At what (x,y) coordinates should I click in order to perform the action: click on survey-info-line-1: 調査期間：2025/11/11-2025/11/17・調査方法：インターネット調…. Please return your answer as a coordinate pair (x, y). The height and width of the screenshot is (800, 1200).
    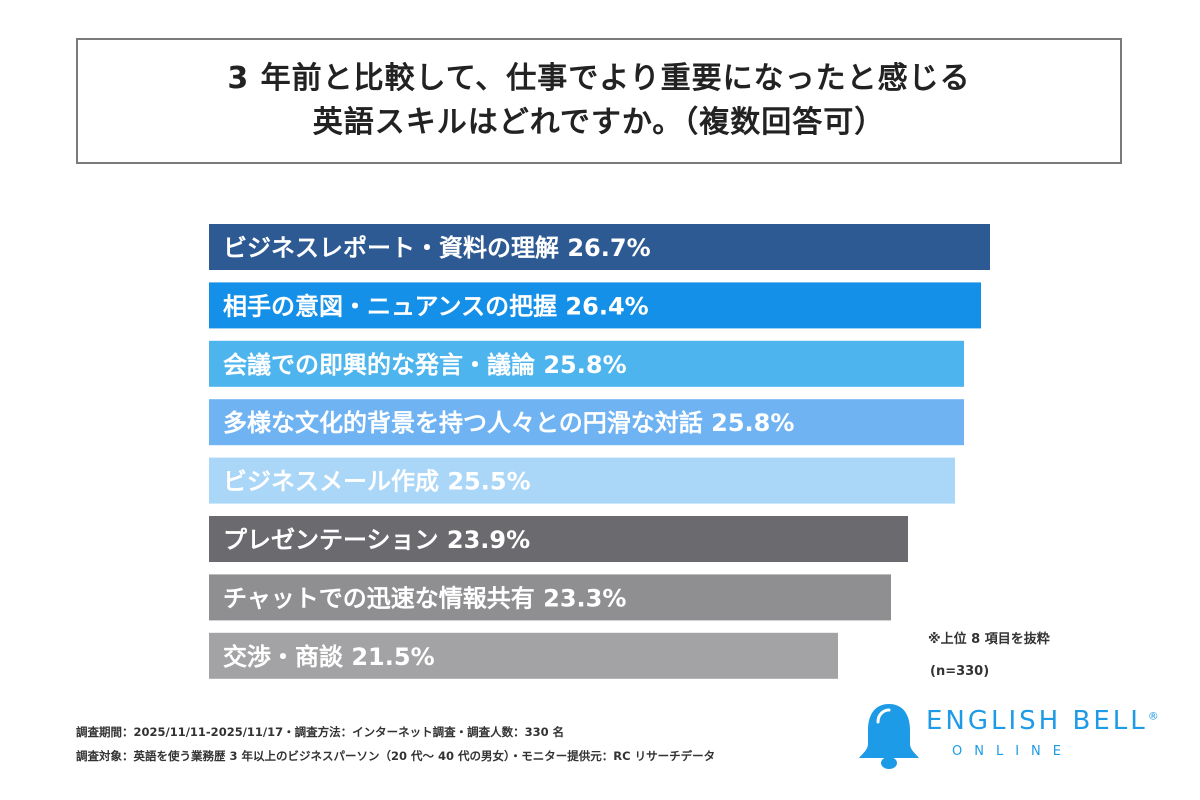
    Looking at the image, I should click on (320, 732).